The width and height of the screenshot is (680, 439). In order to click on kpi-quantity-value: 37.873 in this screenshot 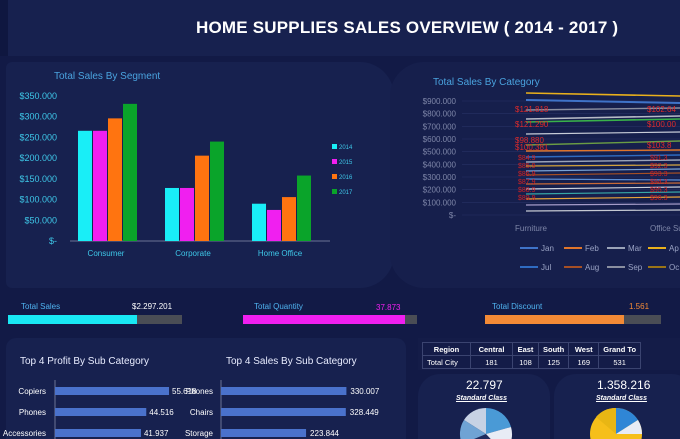, I will do `click(388, 307)`.